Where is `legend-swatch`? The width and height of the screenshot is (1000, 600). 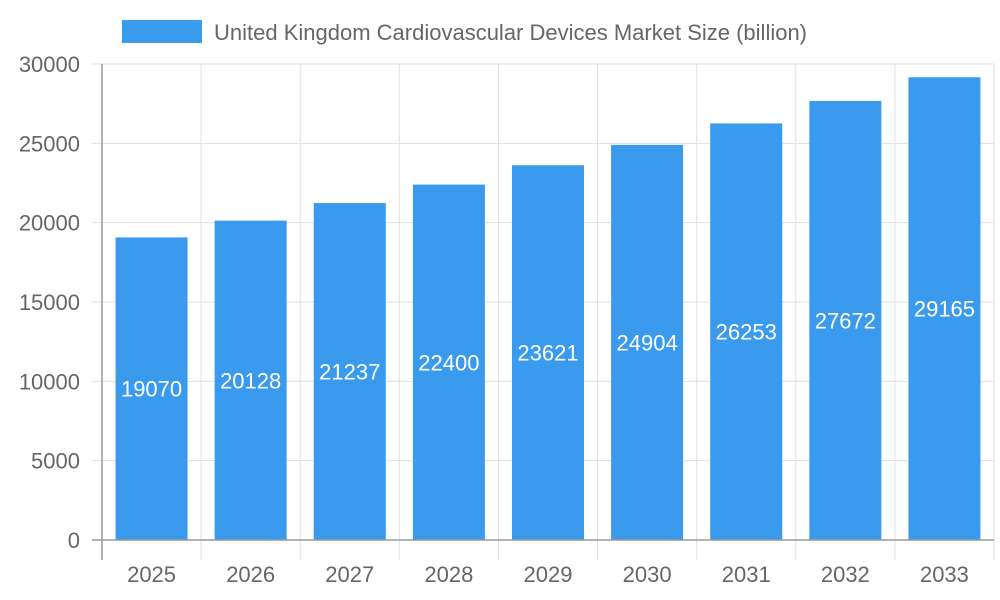 legend-swatch is located at coordinates (162, 31).